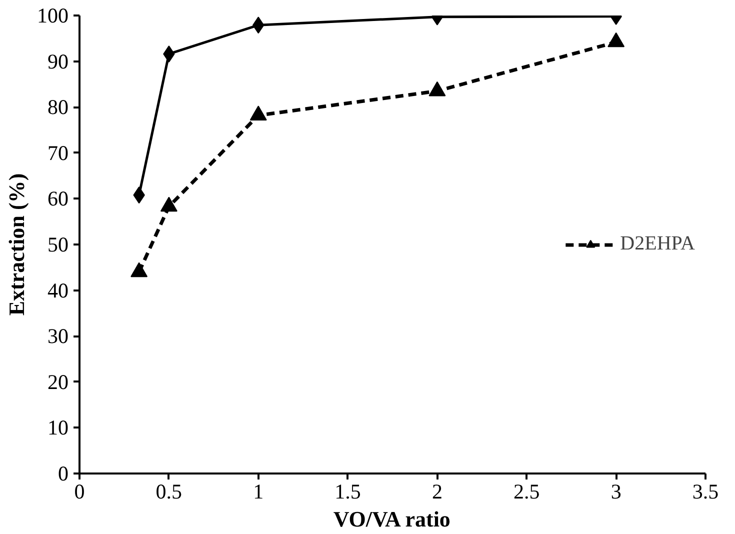  Describe the element at coordinates (58, 382) in the screenshot. I see `y-tick-label: 20` at that location.